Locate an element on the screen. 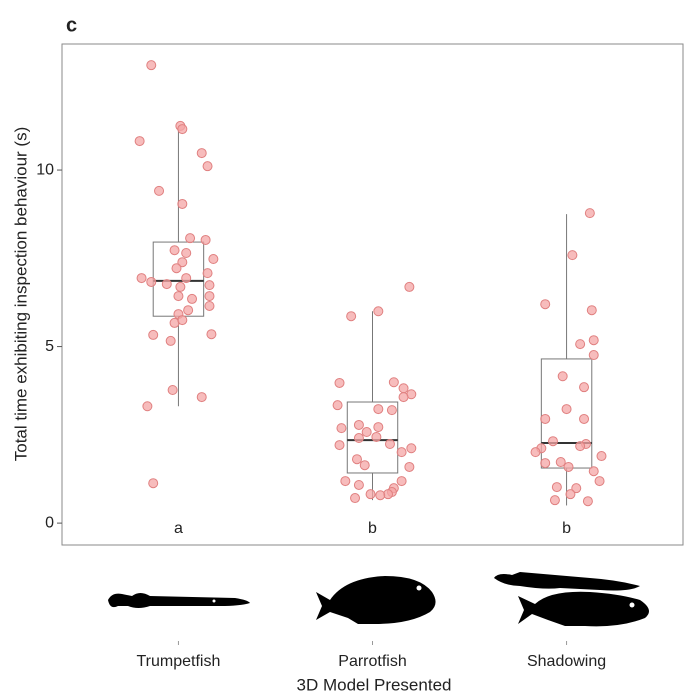 The height and width of the screenshot is (698, 693). shadow-trumpet-icon is located at coordinates (567, 581).